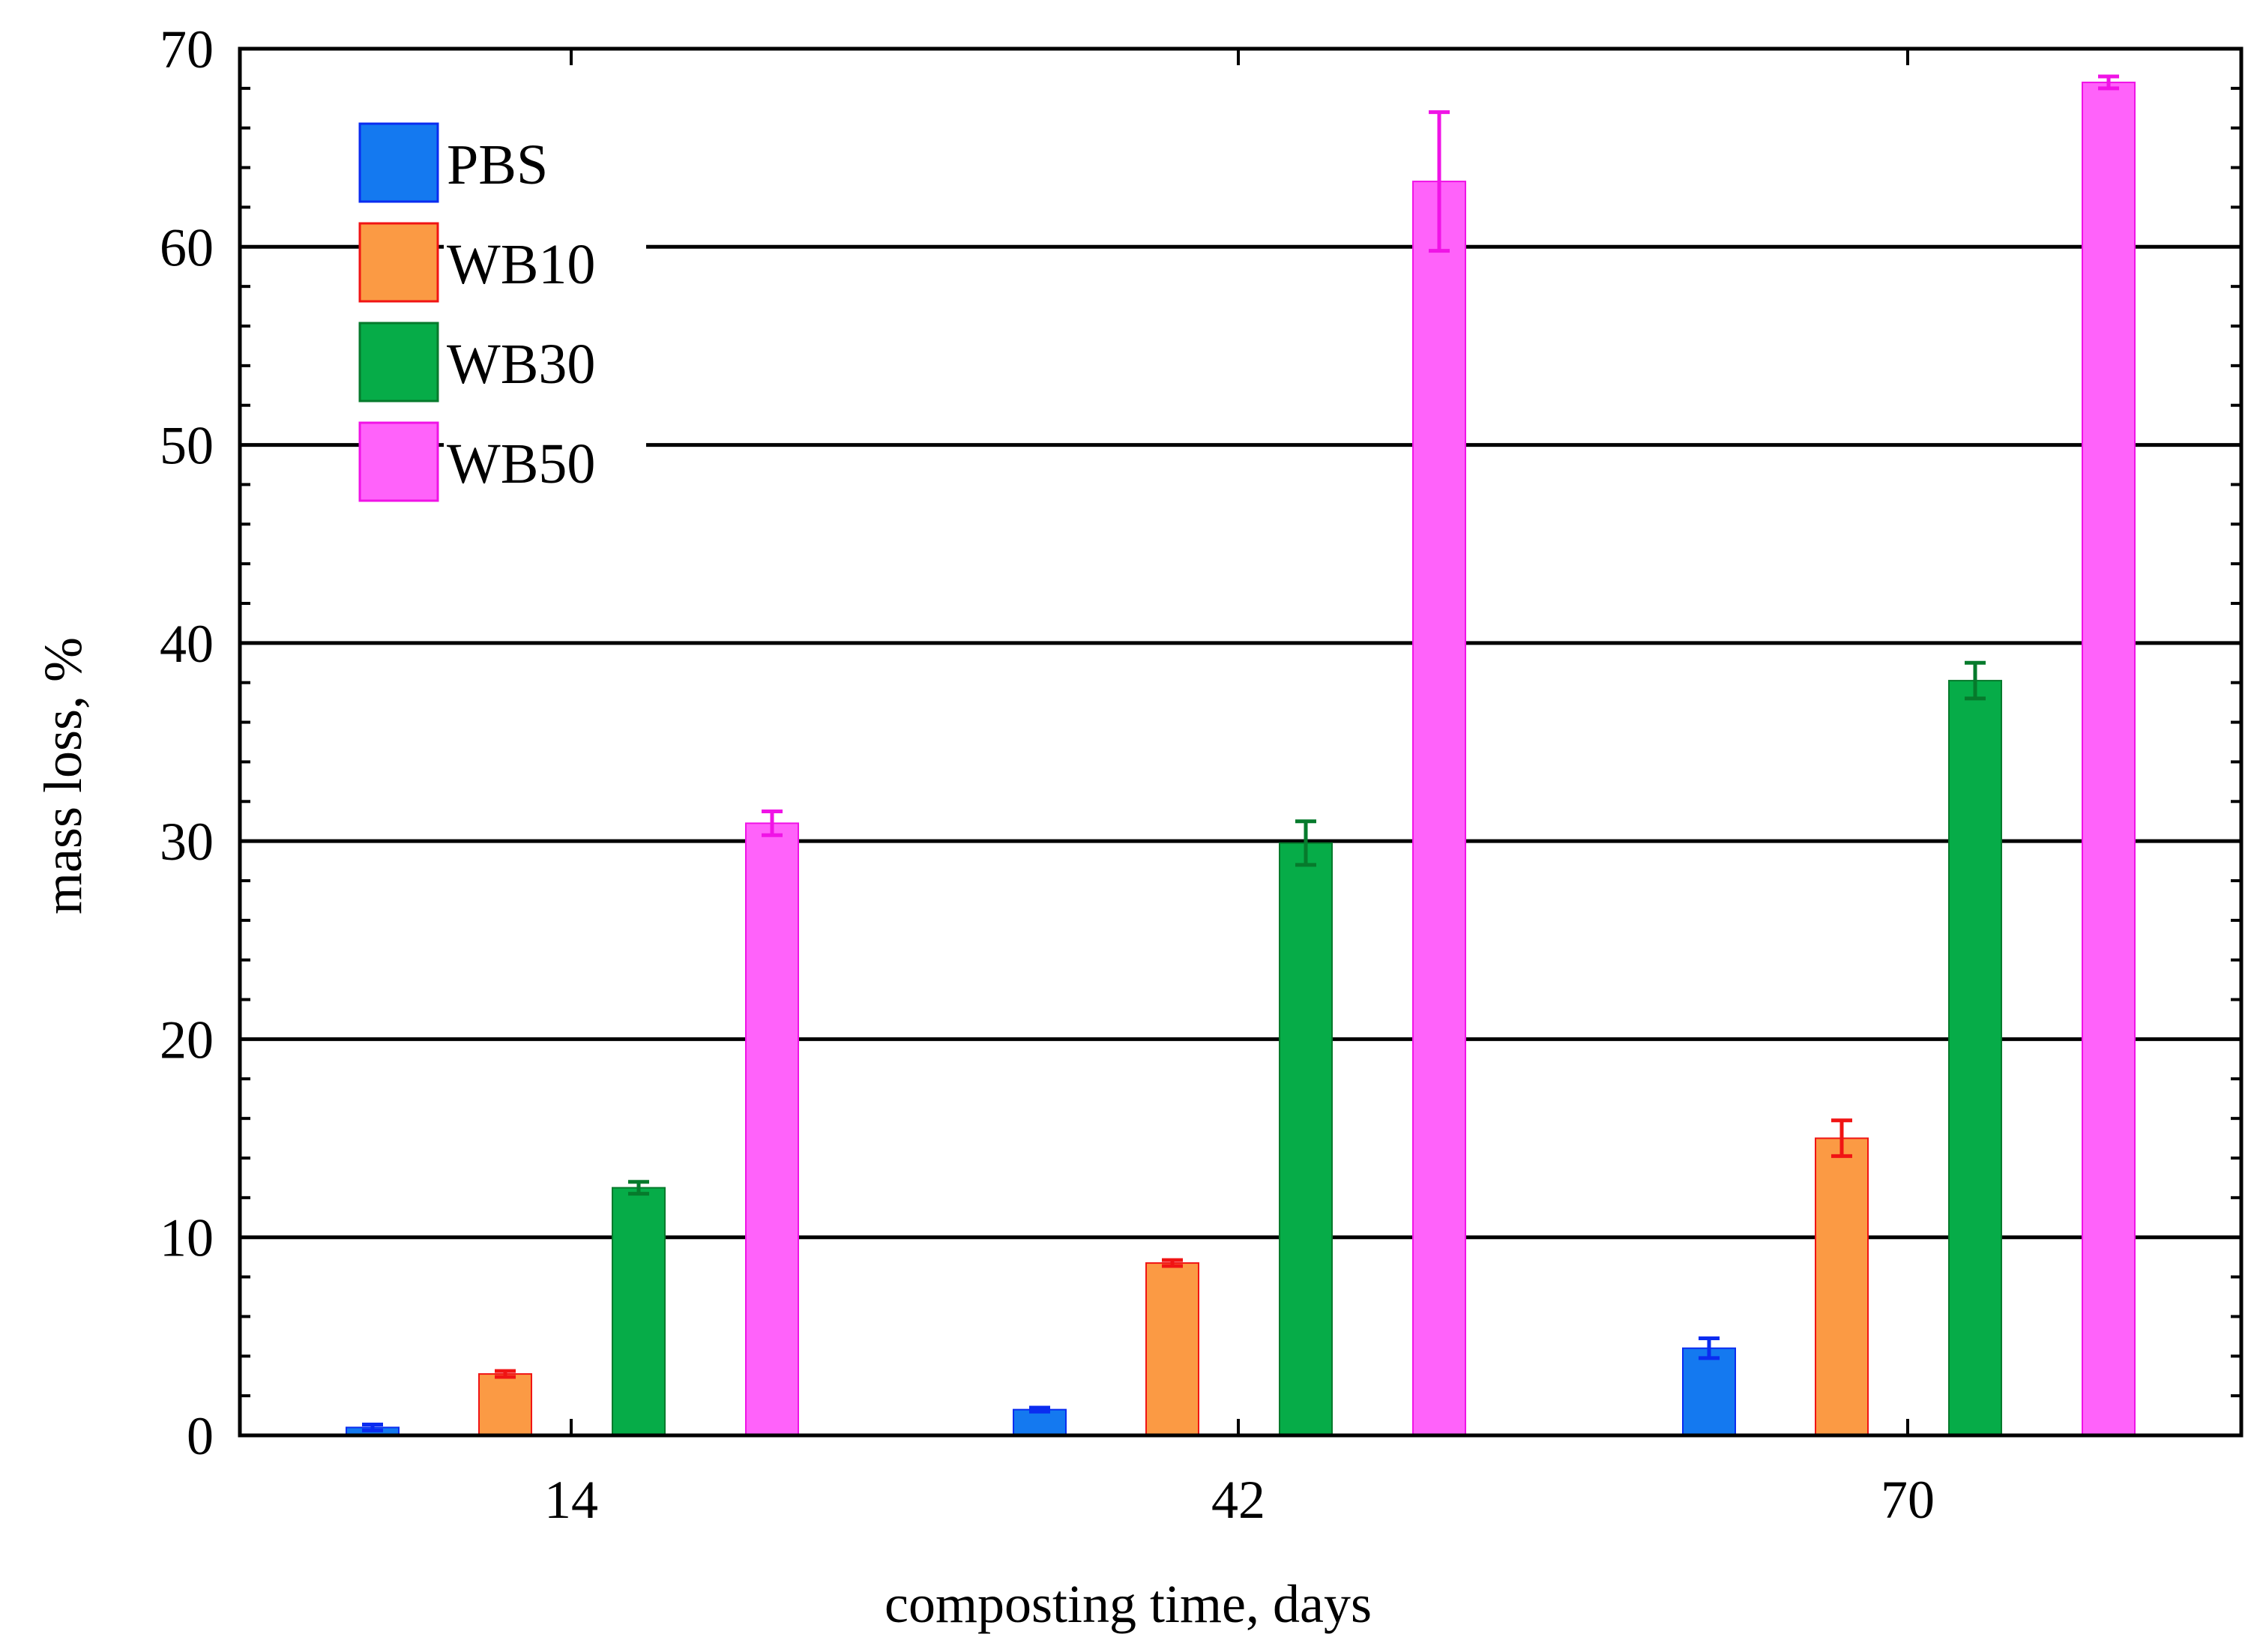 The width and height of the screenshot is (2254, 1652). Describe the element at coordinates (187, 1040) in the screenshot. I see `y-tick-label-20: 20` at that location.